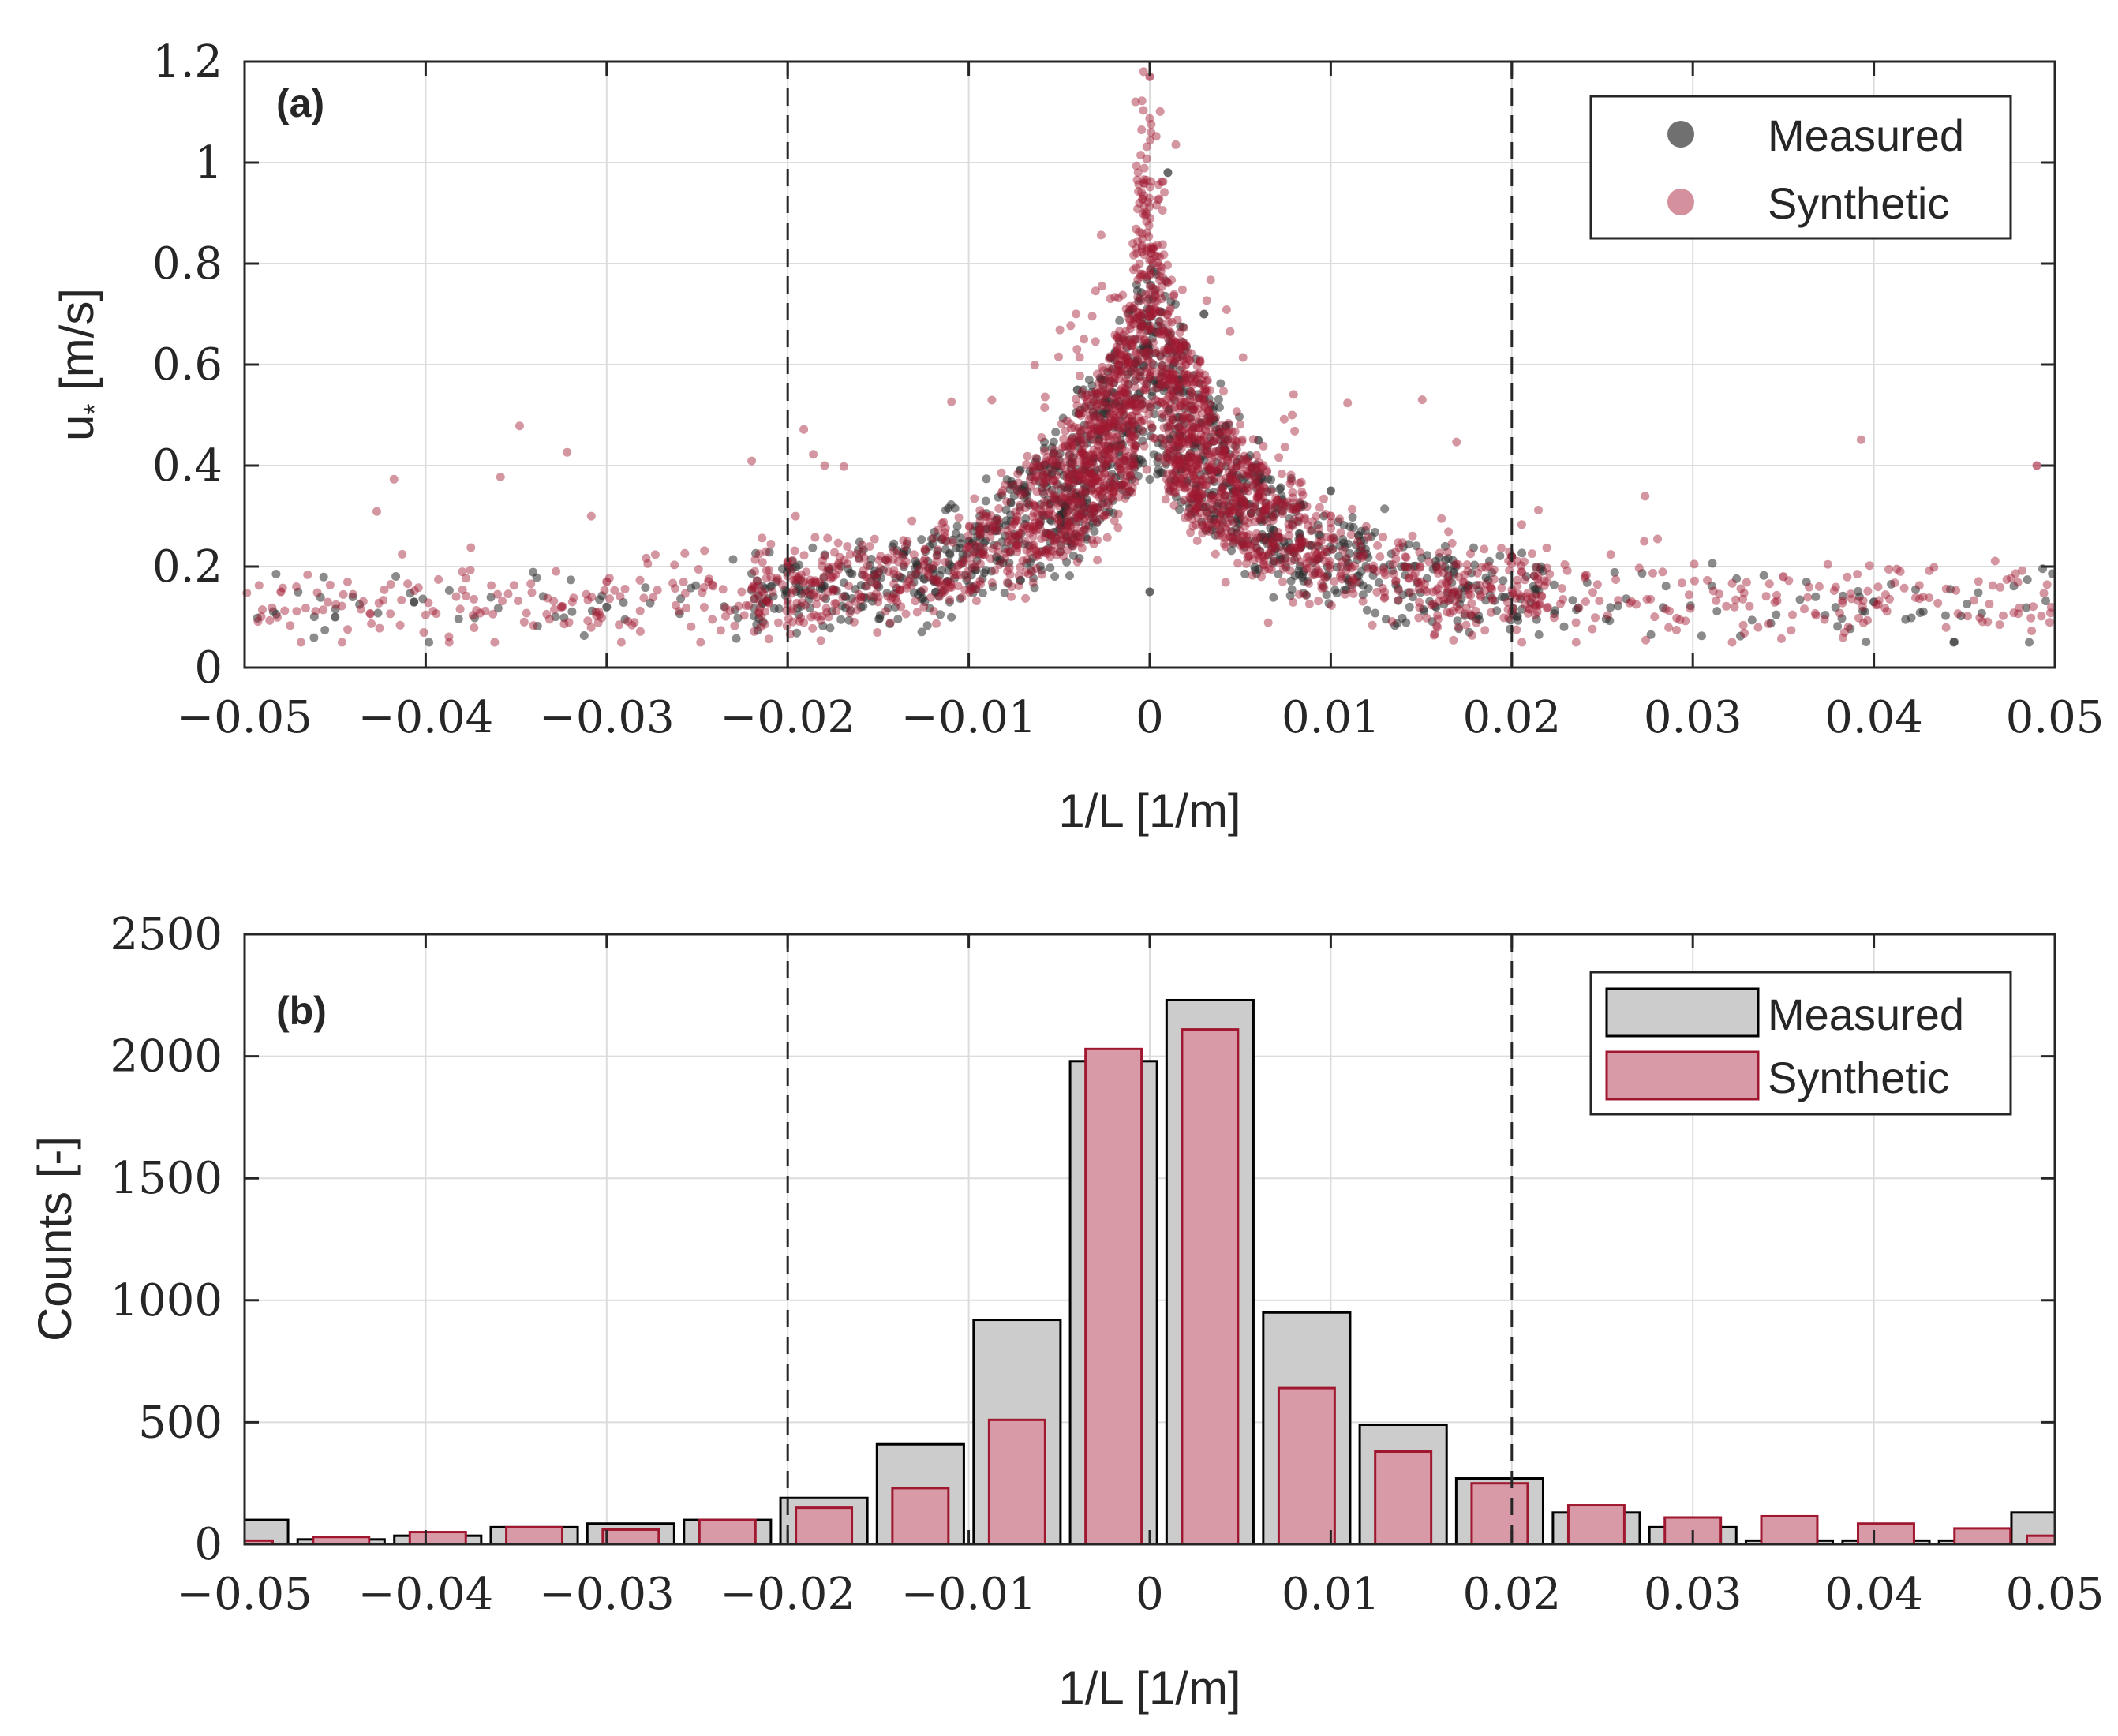 This screenshot has height=1736, width=2118. Describe the element at coordinates (1149, 1688) in the screenshot. I see `x-axis-label-b: 1/L [1/m]` at that location.